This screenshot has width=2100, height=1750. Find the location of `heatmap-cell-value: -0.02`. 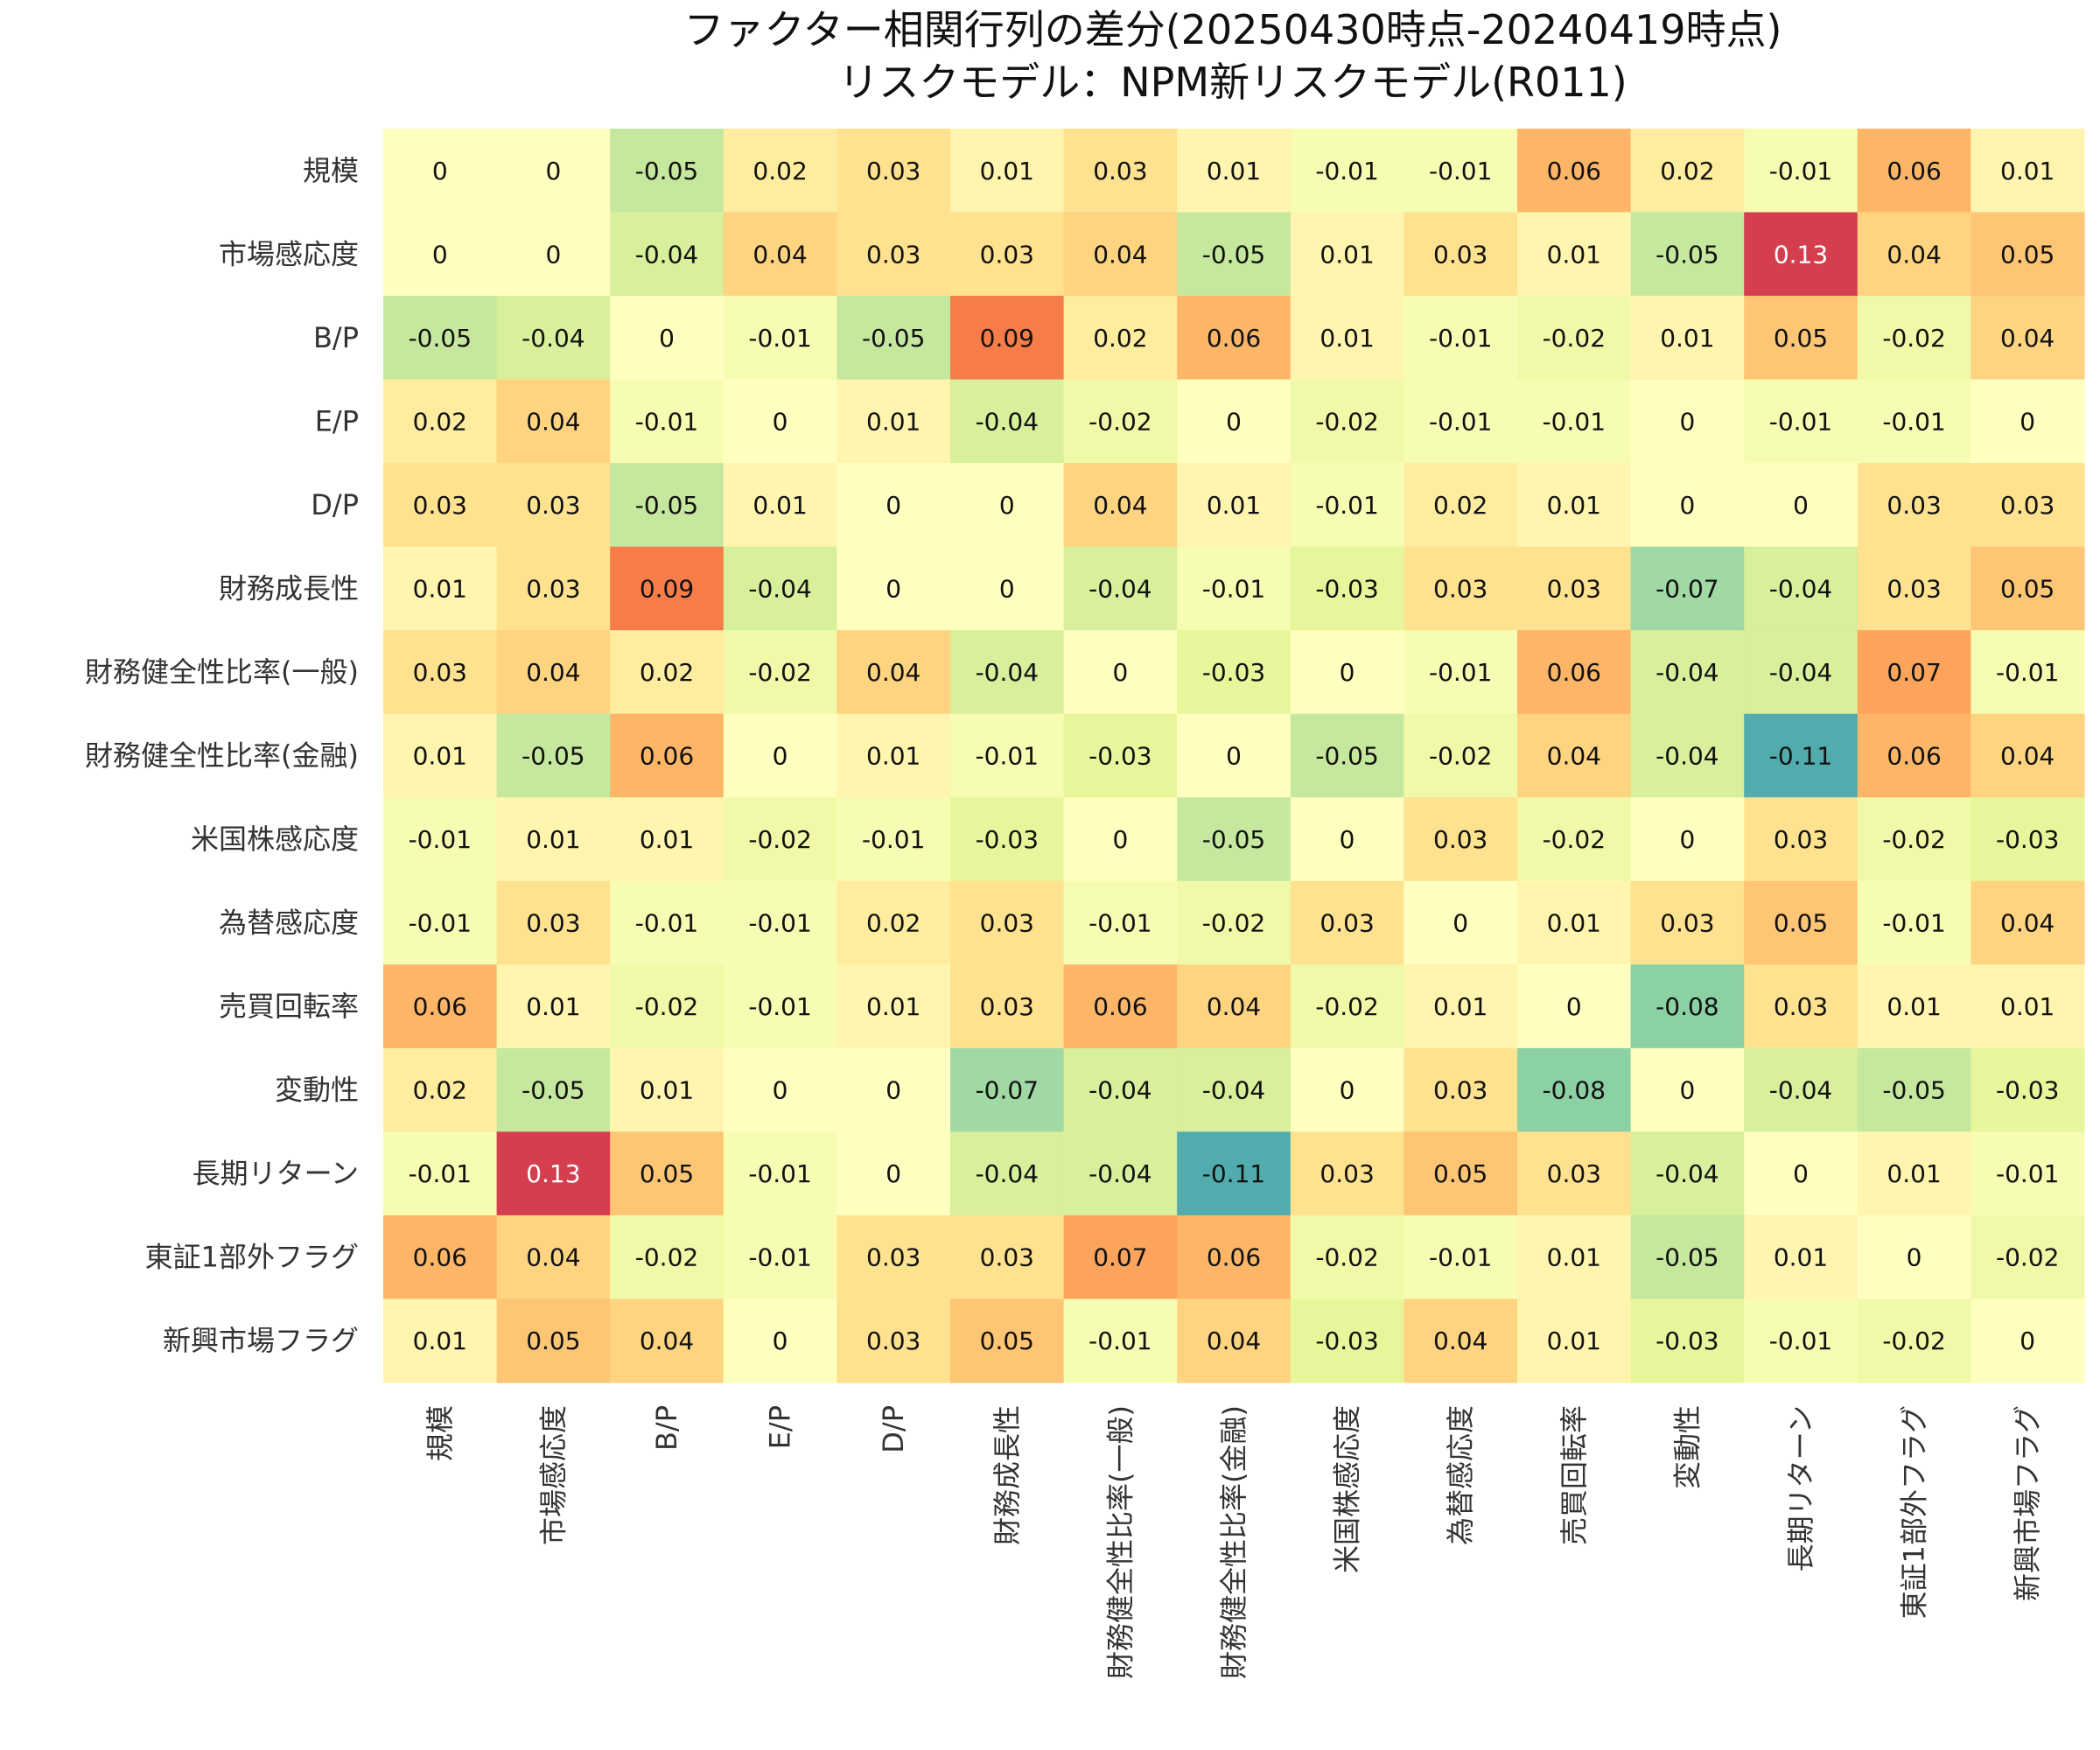

heatmap-cell-value: -0.02 is located at coordinates (779, 672).